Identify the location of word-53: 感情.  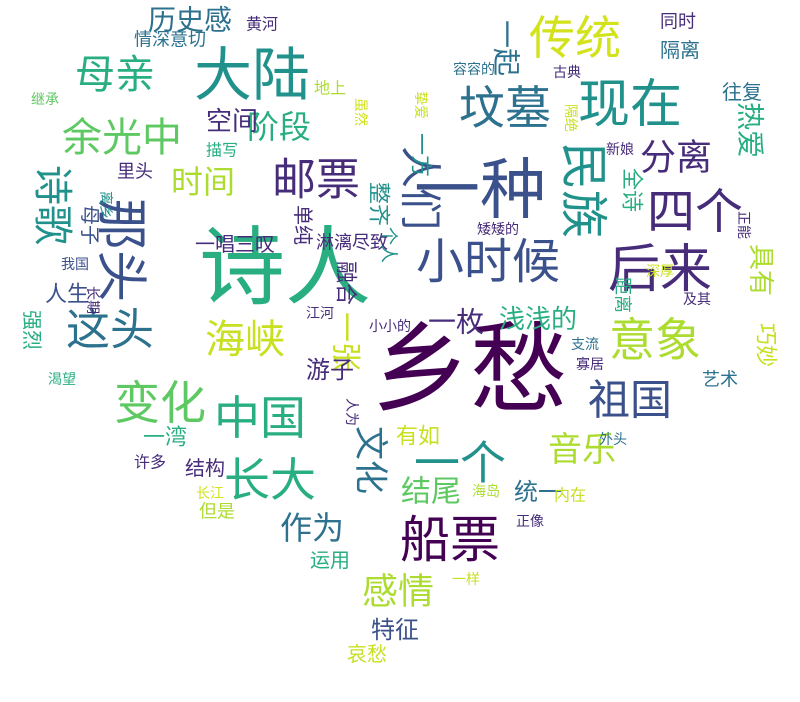
(398, 592).